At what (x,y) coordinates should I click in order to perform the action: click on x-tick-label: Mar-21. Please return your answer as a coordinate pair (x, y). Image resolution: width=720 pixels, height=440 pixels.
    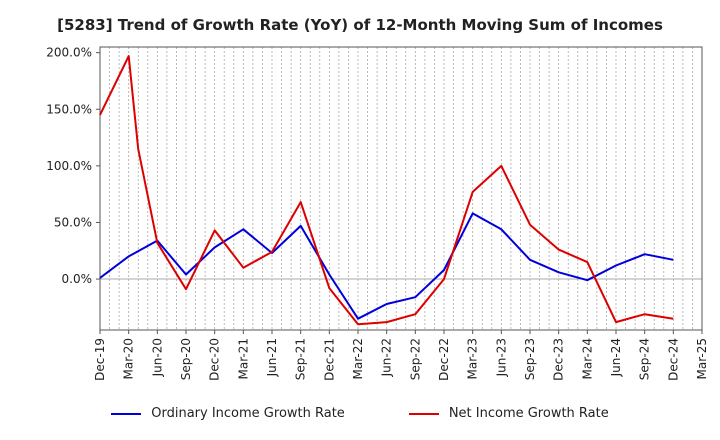
    Looking at the image, I should click on (243, 358).